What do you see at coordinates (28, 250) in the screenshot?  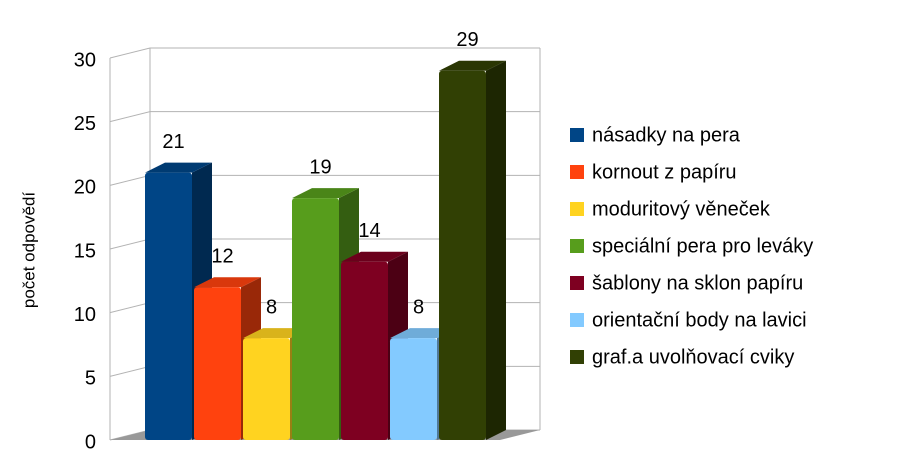 I see `y-axis-title: počet odpovědí` at bounding box center [28, 250].